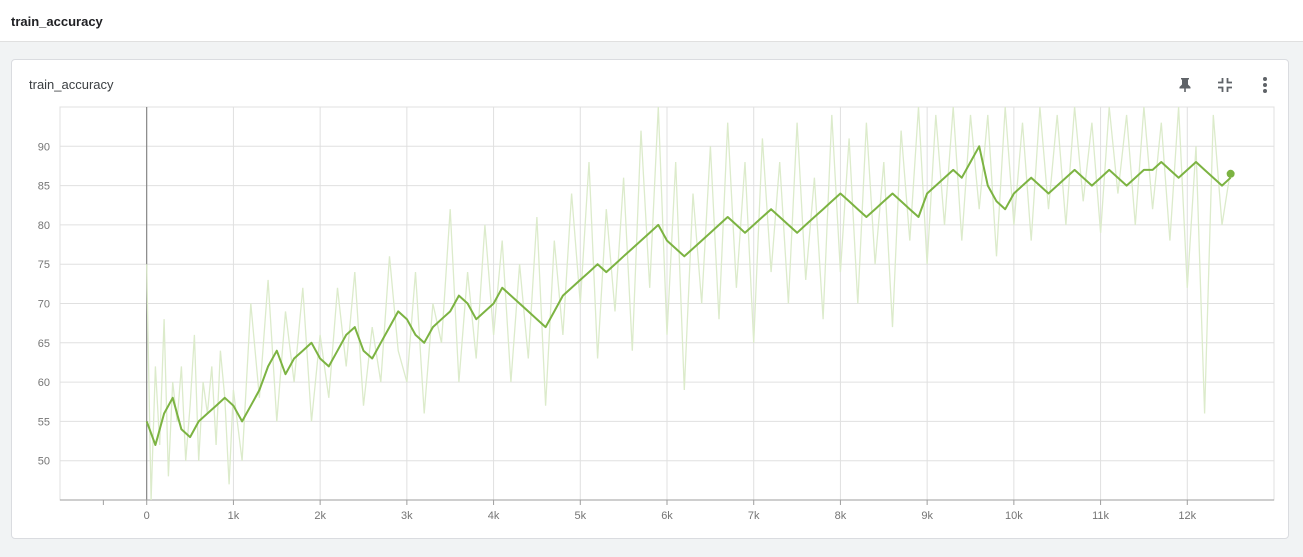 The image size is (1303, 557). I want to click on y-tick-label: 80, so click(44, 226).